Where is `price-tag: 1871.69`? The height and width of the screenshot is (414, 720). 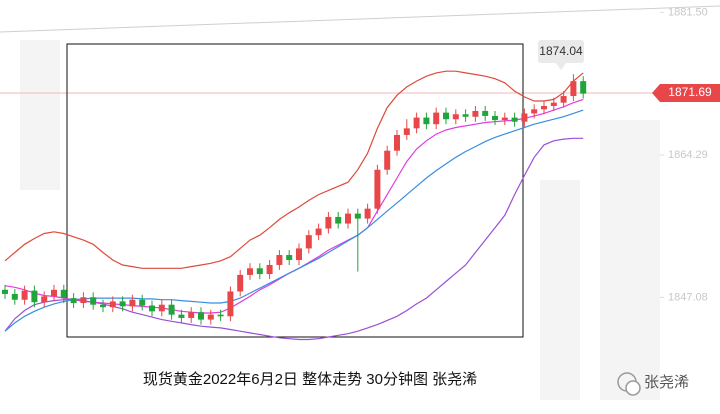
price-tag: 1871.69 is located at coordinates (686, 93).